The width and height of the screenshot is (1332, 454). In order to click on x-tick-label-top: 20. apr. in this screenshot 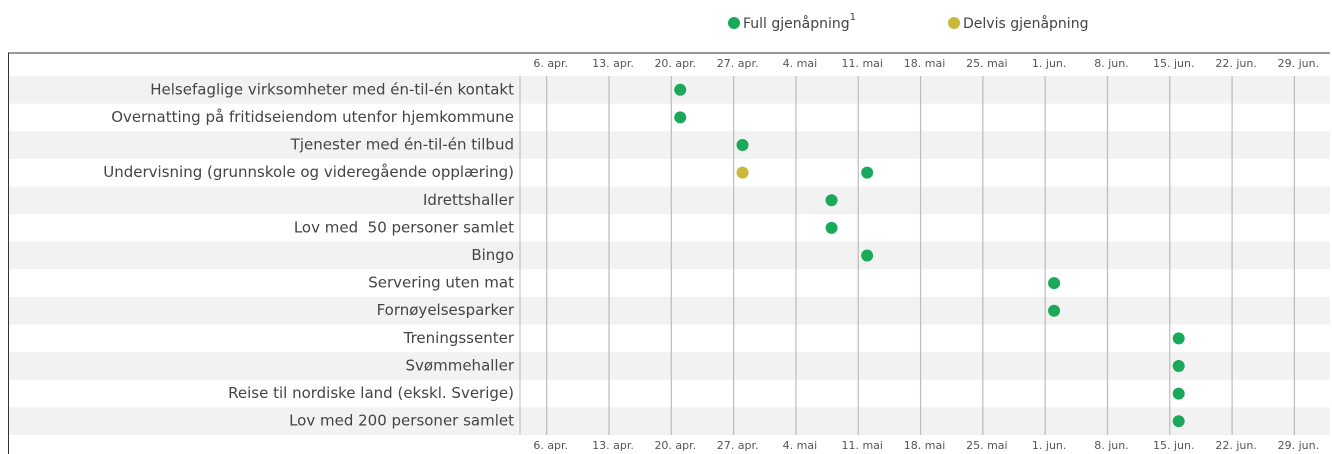, I will do `click(675, 63)`.